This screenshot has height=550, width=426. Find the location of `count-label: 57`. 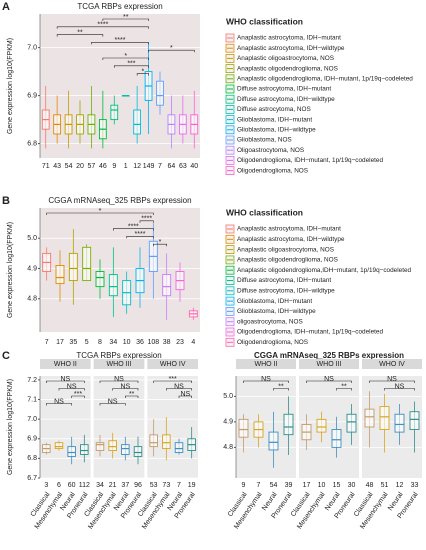

count-label: 57 is located at coordinates (92, 166).